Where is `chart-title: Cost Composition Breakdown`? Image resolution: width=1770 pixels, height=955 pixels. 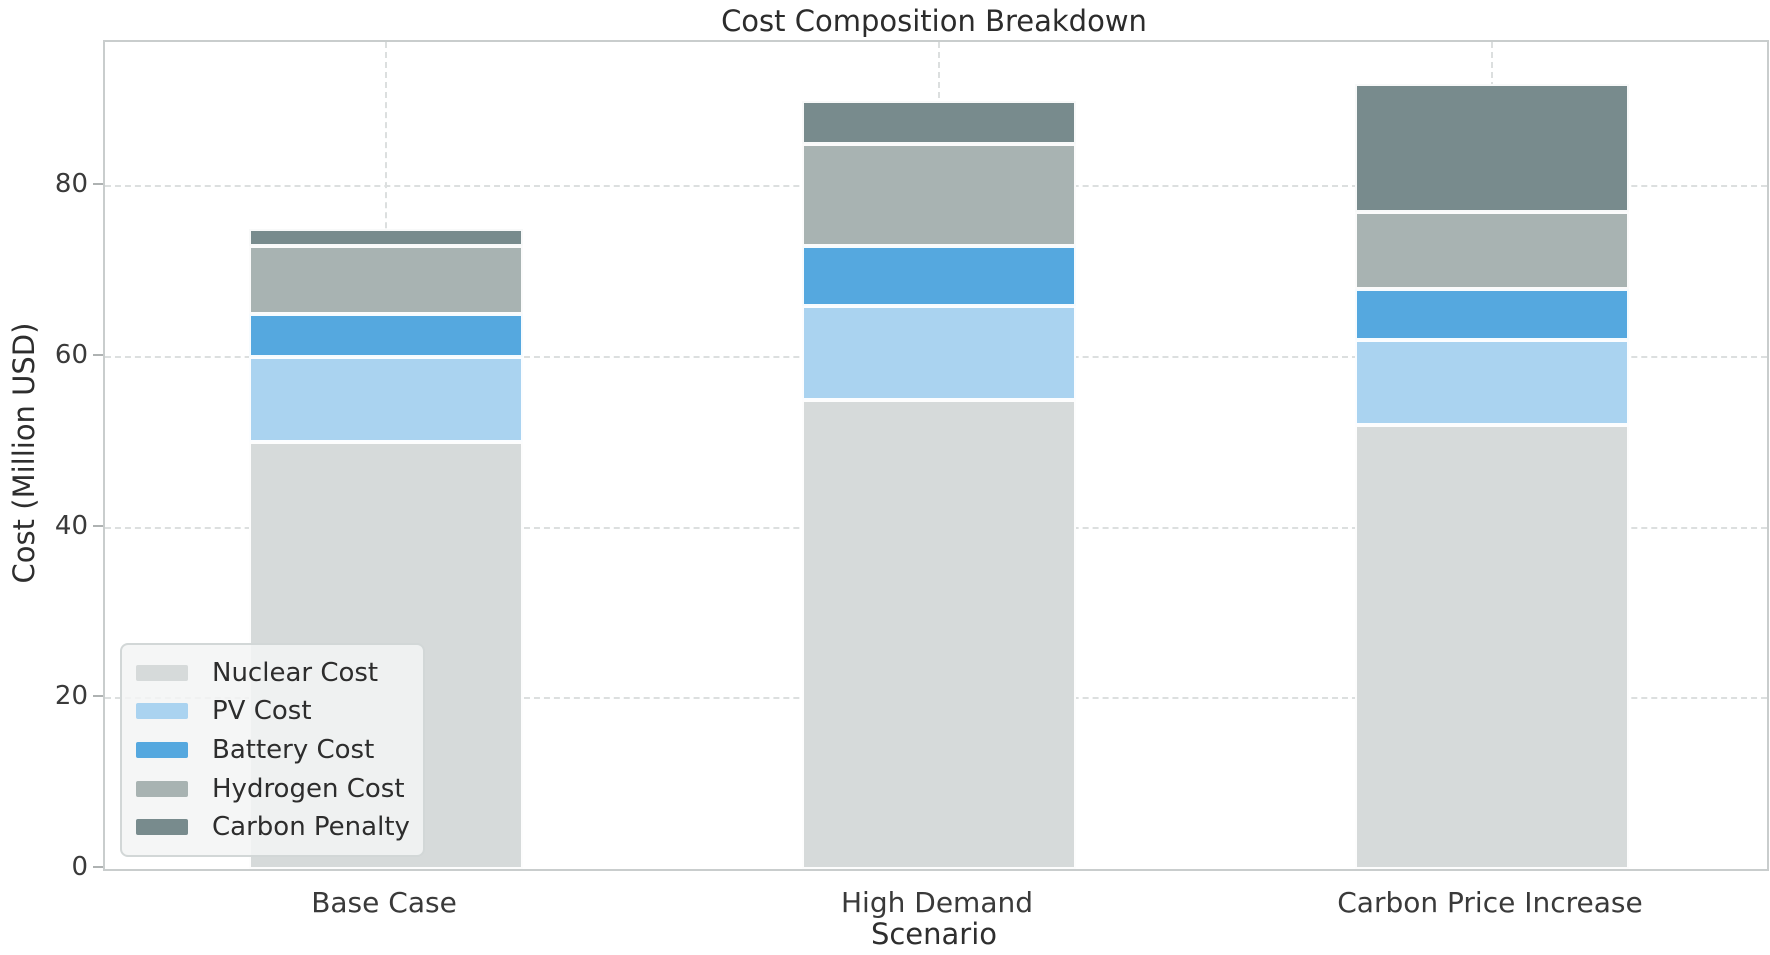
chart-title: Cost Composition Breakdown is located at coordinates (934, 21).